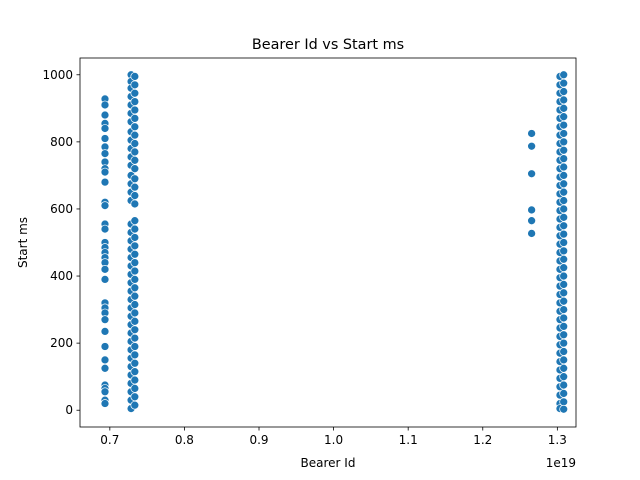  What do you see at coordinates (57, 75) in the screenshot?
I see `y-tick-label: 1000` at bounding box center [57, 75].